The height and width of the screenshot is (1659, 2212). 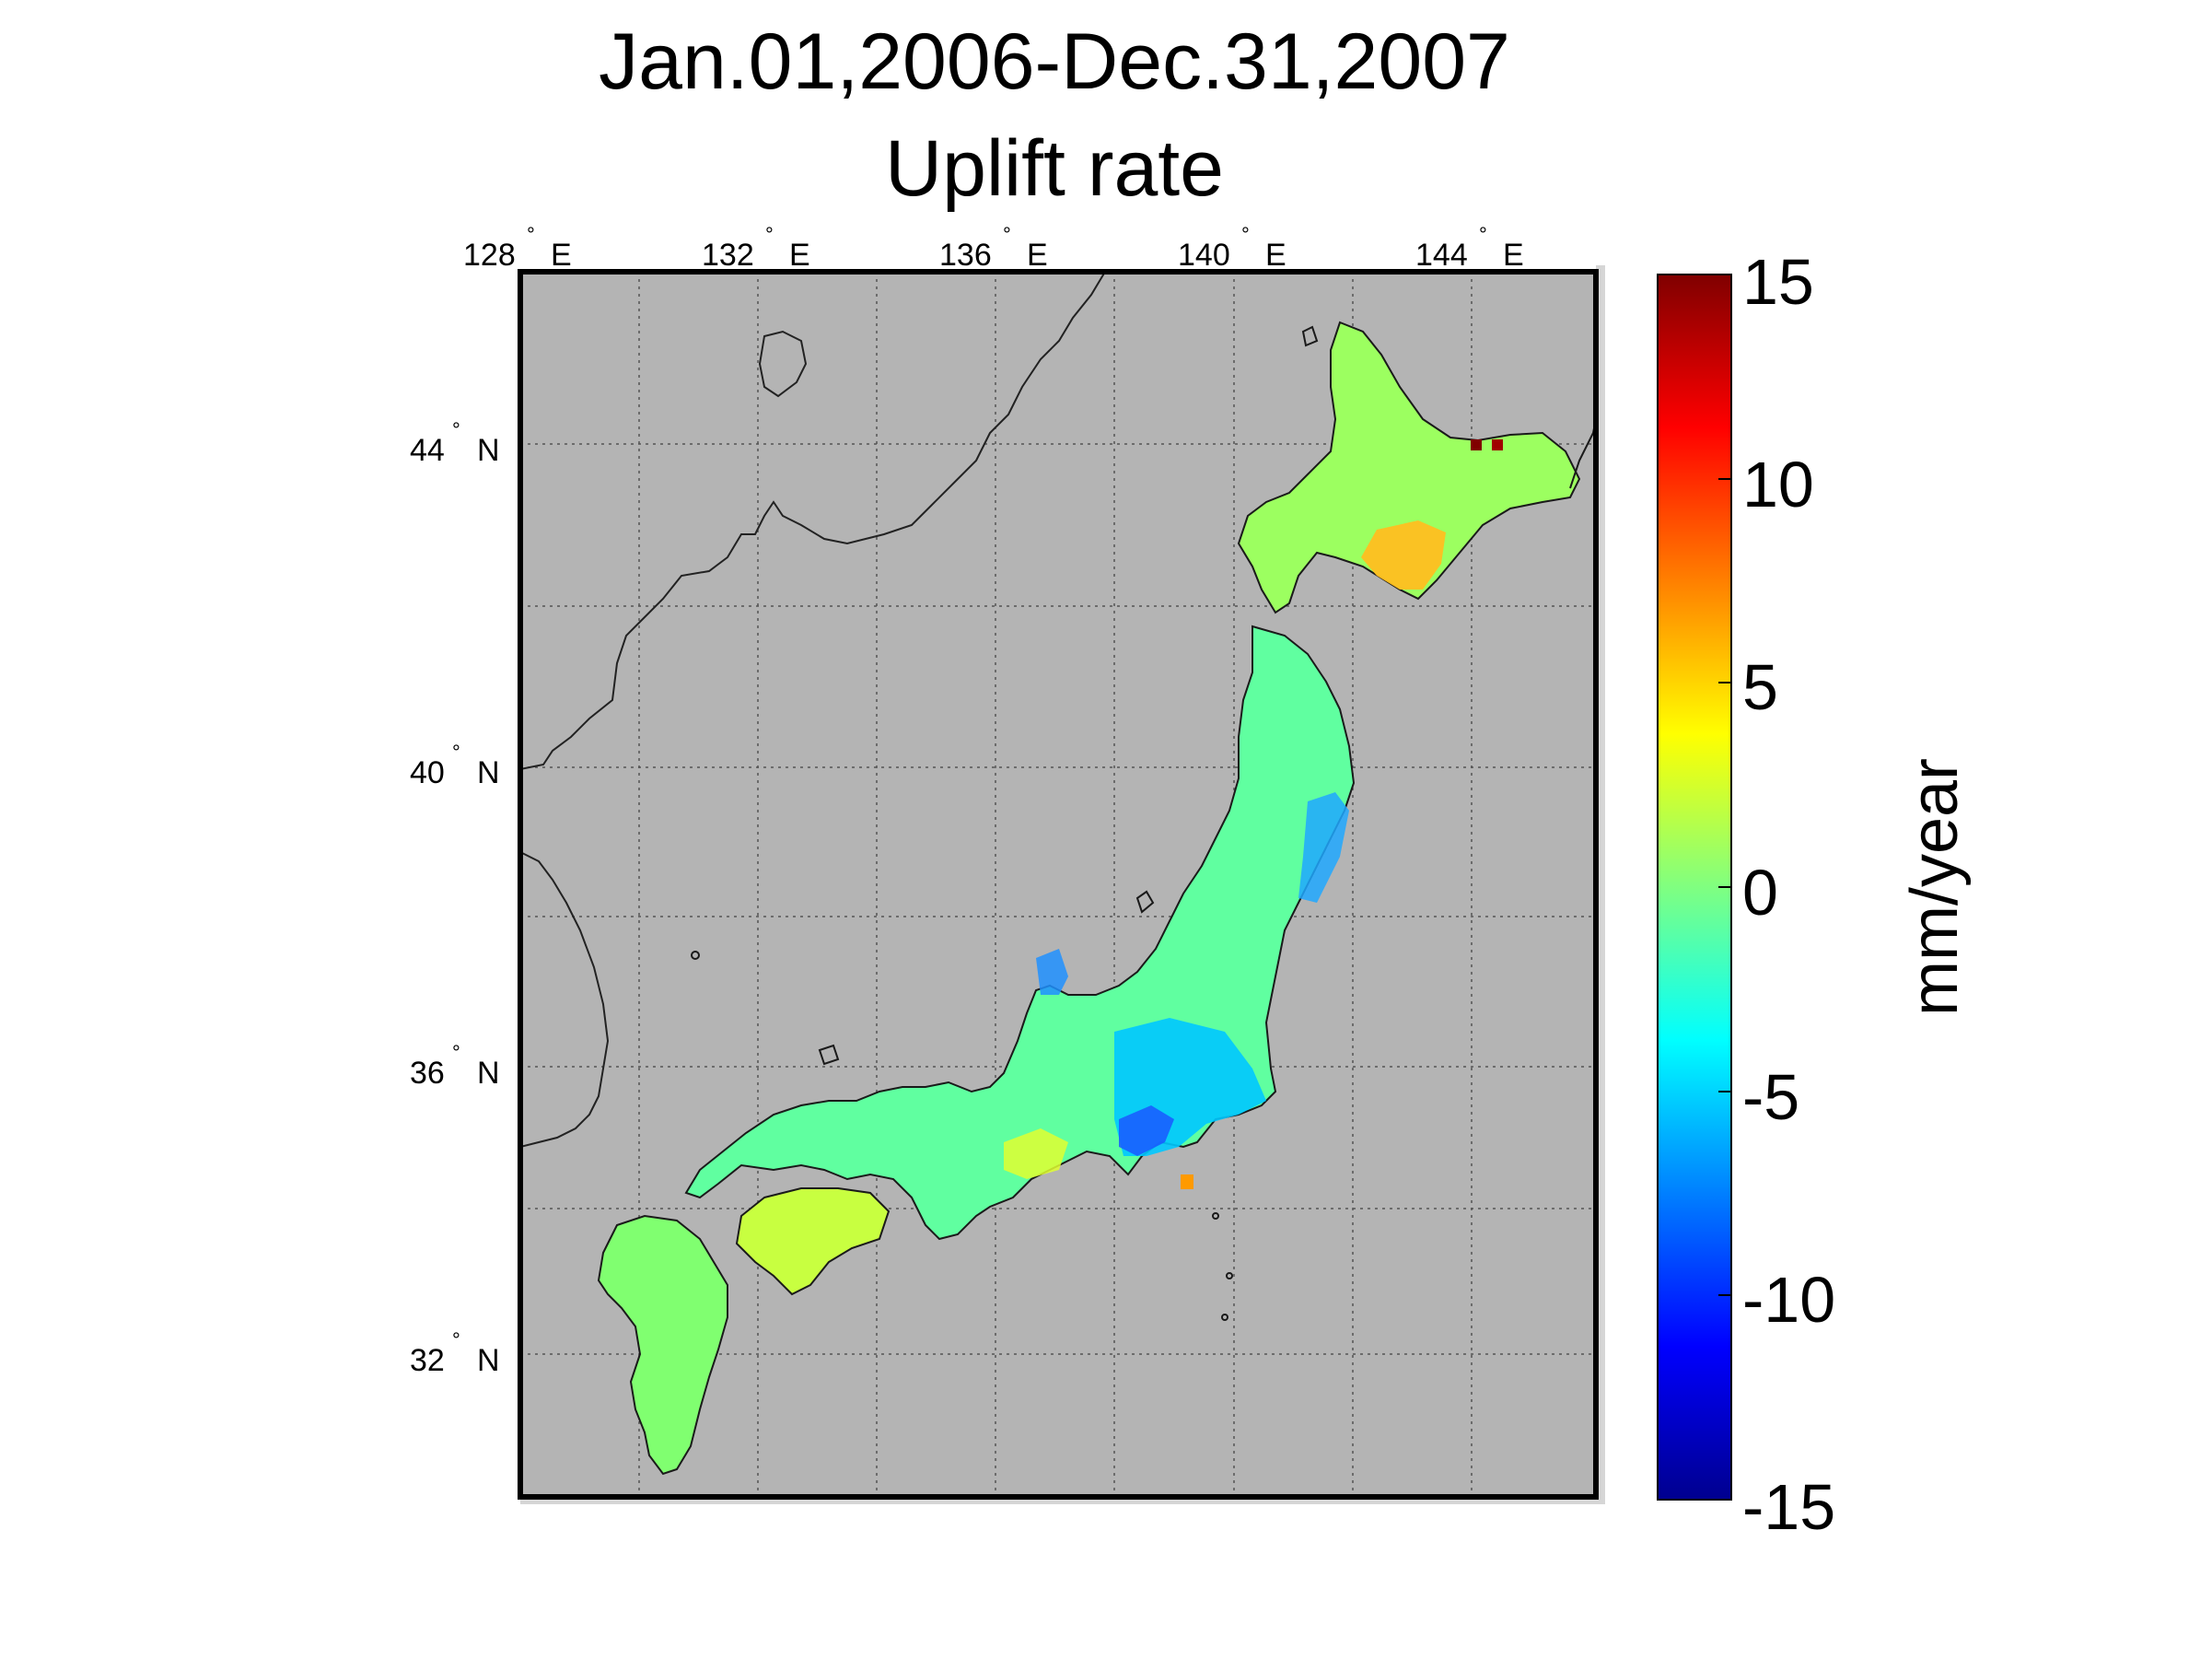 What do you see at coordinates (1055, 168) in the screenshot?
I see `title-line-2: Uplift rate` at bounding box center [1055, 168].